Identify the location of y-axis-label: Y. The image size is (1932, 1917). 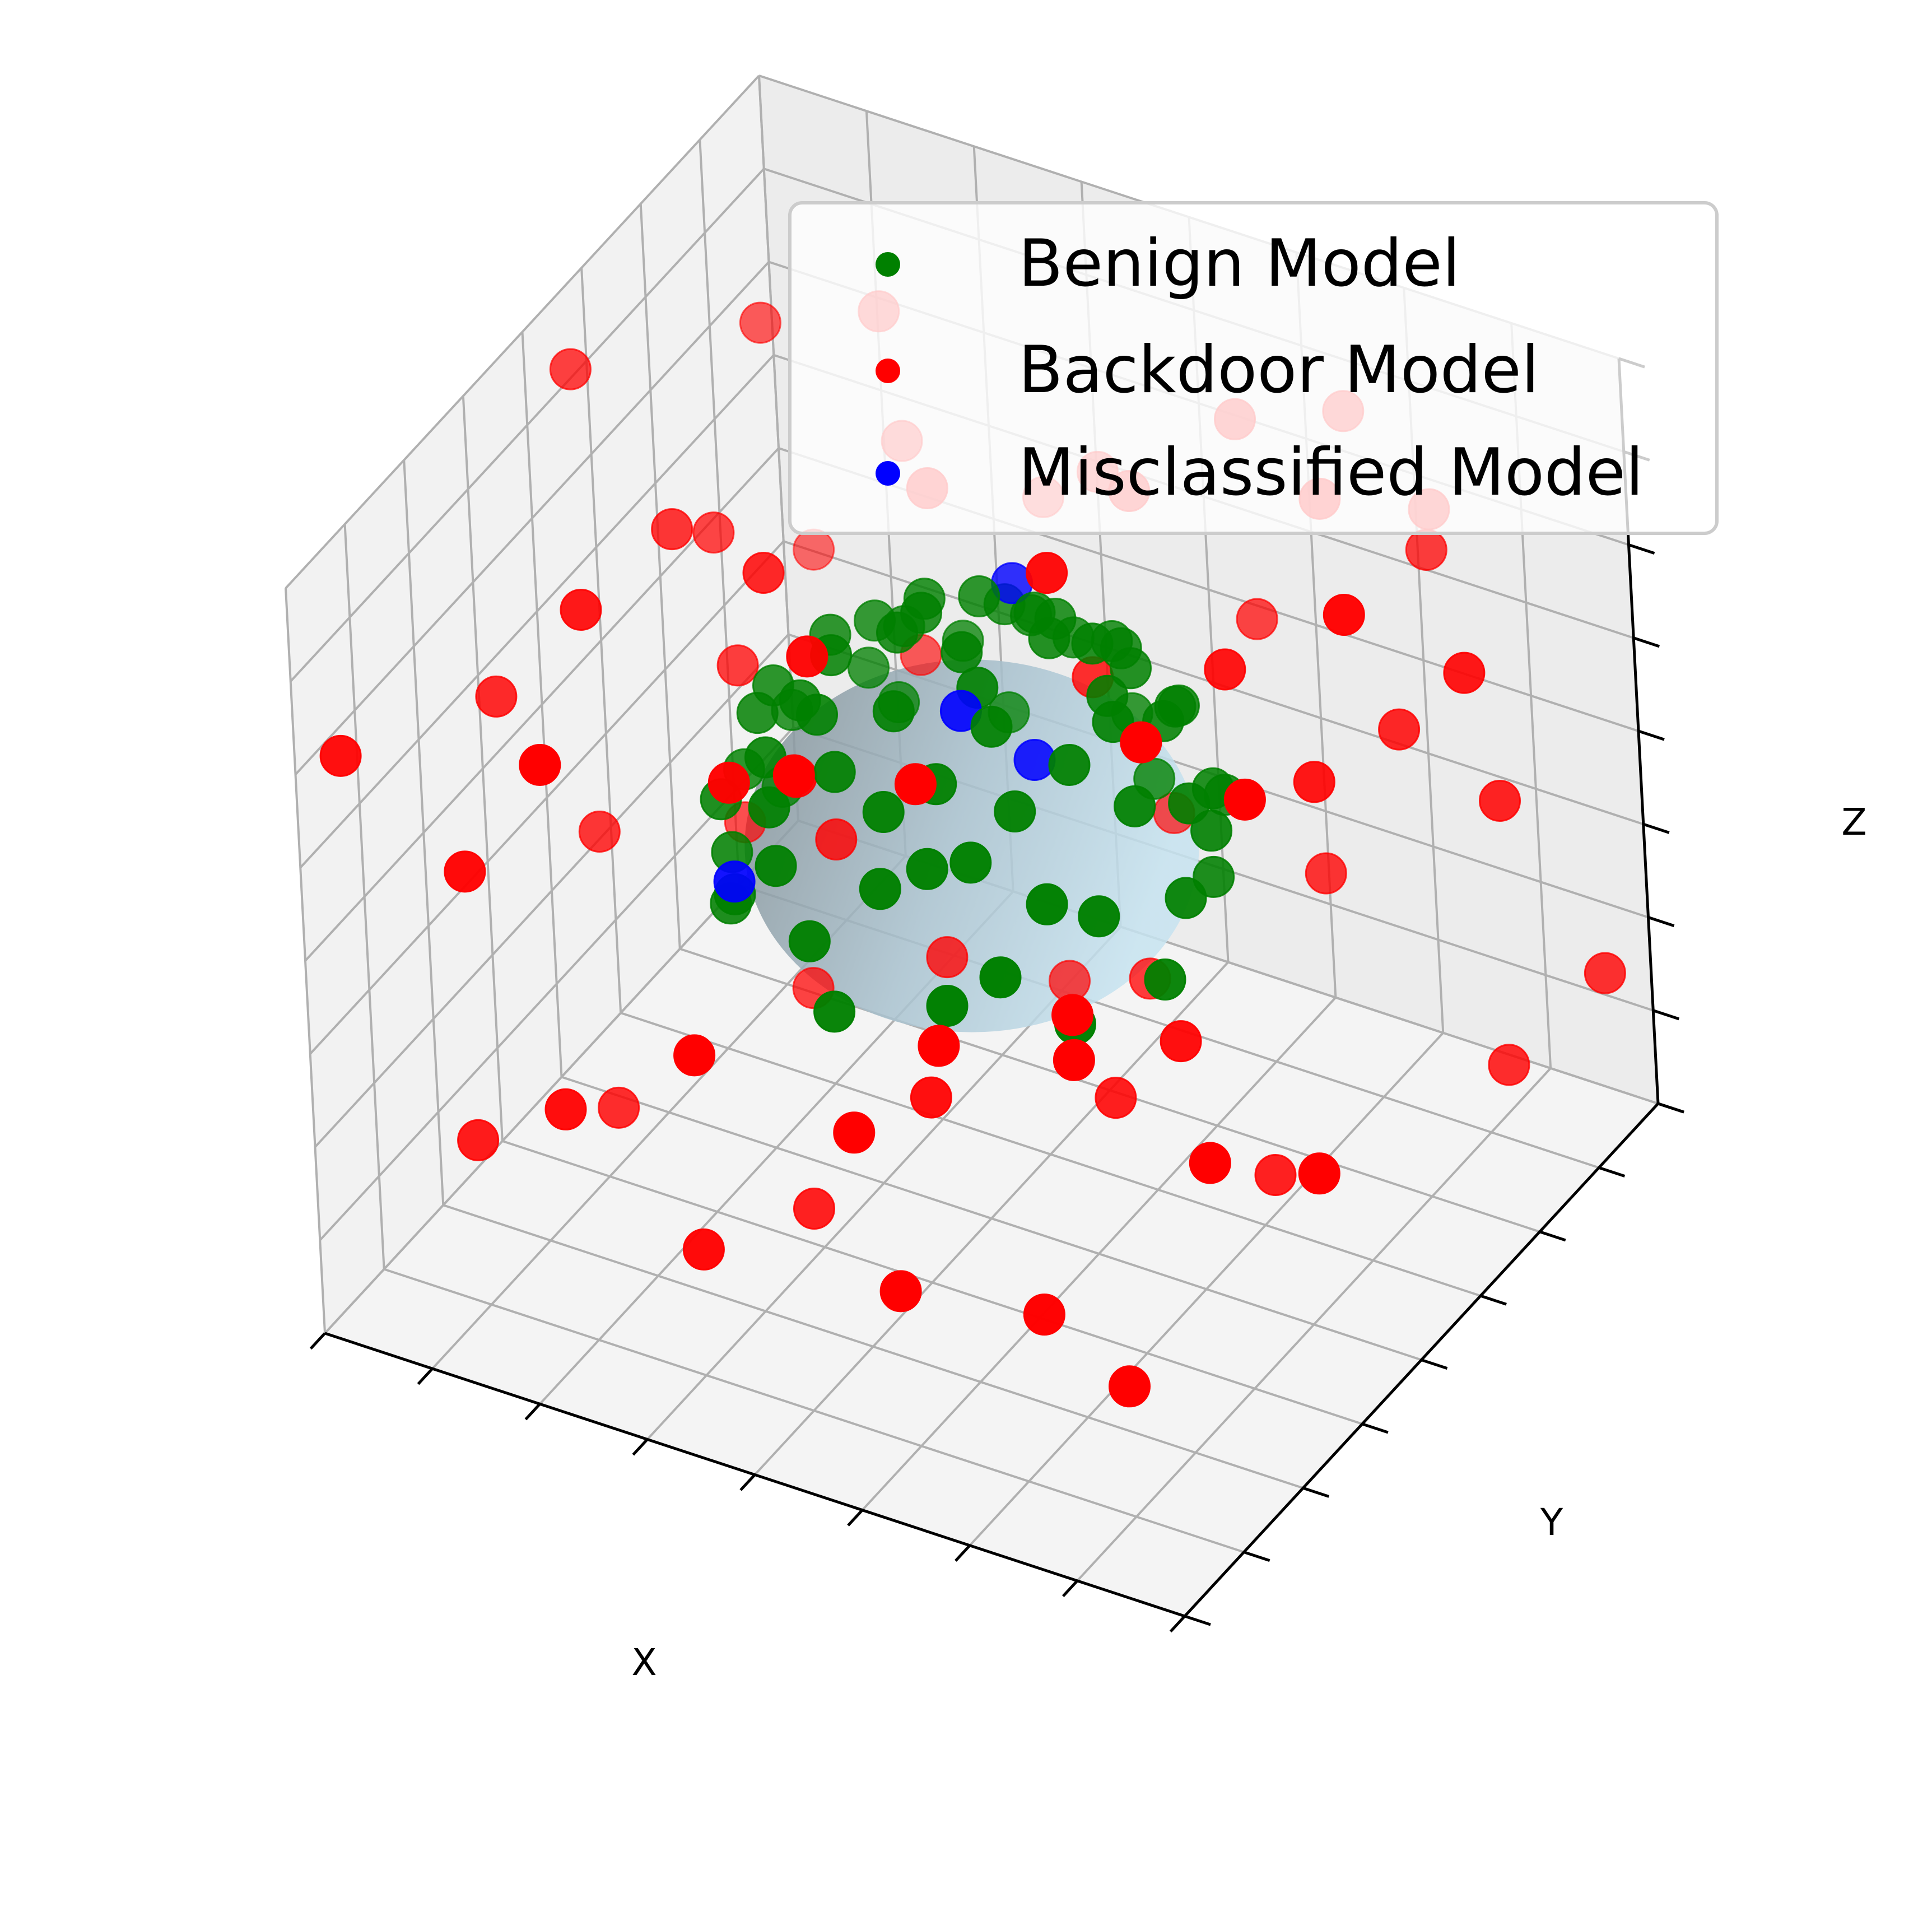
(1551, 1522).